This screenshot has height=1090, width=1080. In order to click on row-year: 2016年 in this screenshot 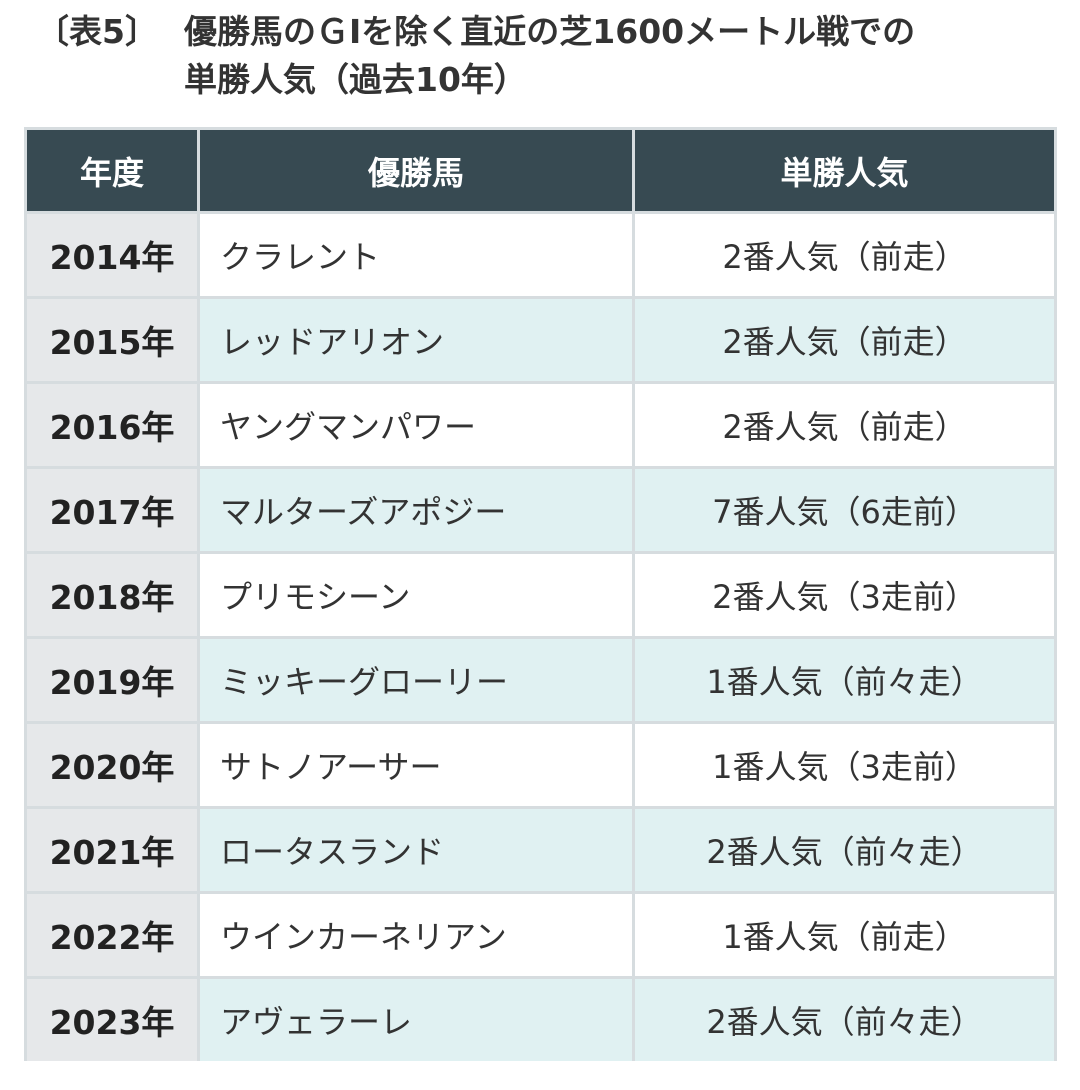, I will do `click(112, 425)`.